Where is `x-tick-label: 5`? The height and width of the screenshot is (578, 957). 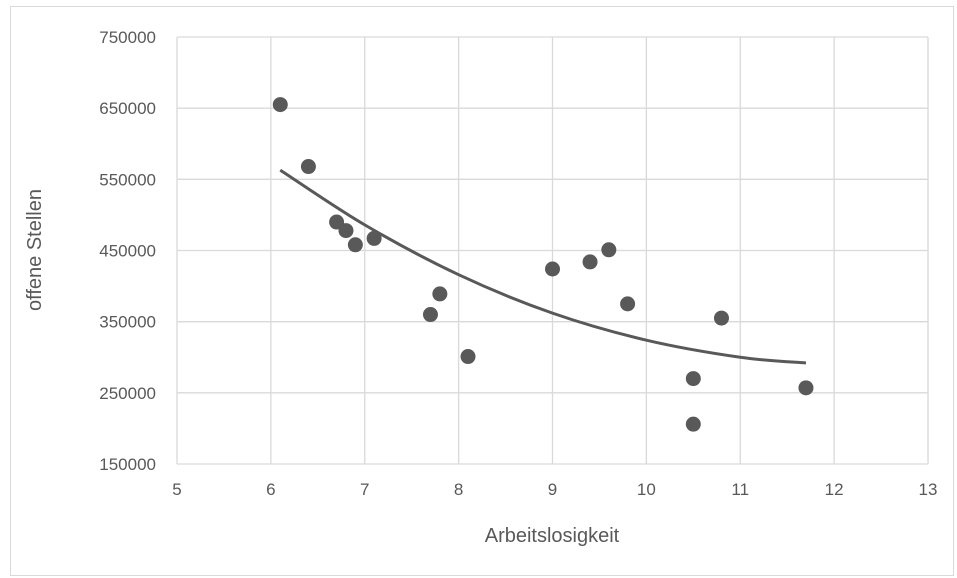
x-tick-label: 5 is located at coordinates (176, 489).